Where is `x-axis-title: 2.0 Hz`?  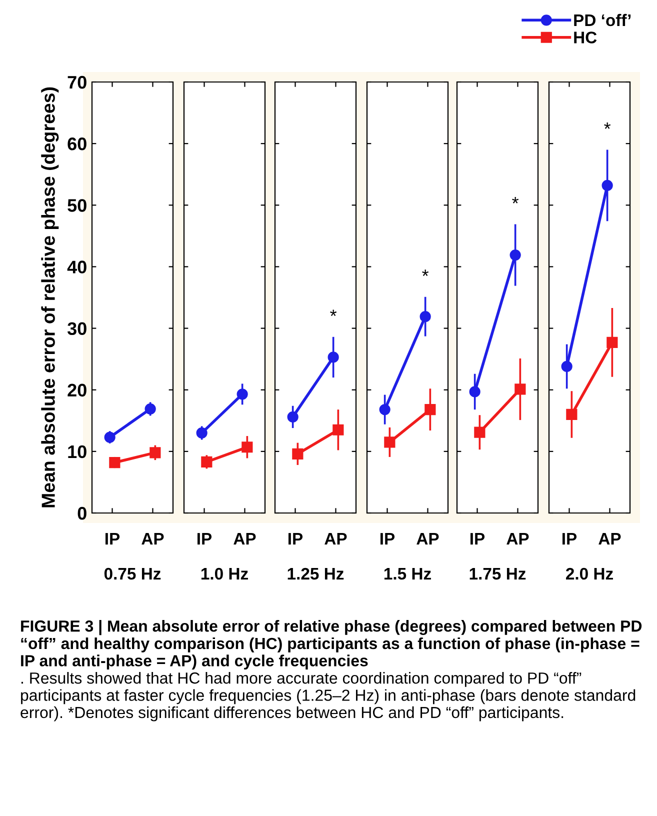 x-axis-title: 2.0 Hz is located at coordinates (589, 574).